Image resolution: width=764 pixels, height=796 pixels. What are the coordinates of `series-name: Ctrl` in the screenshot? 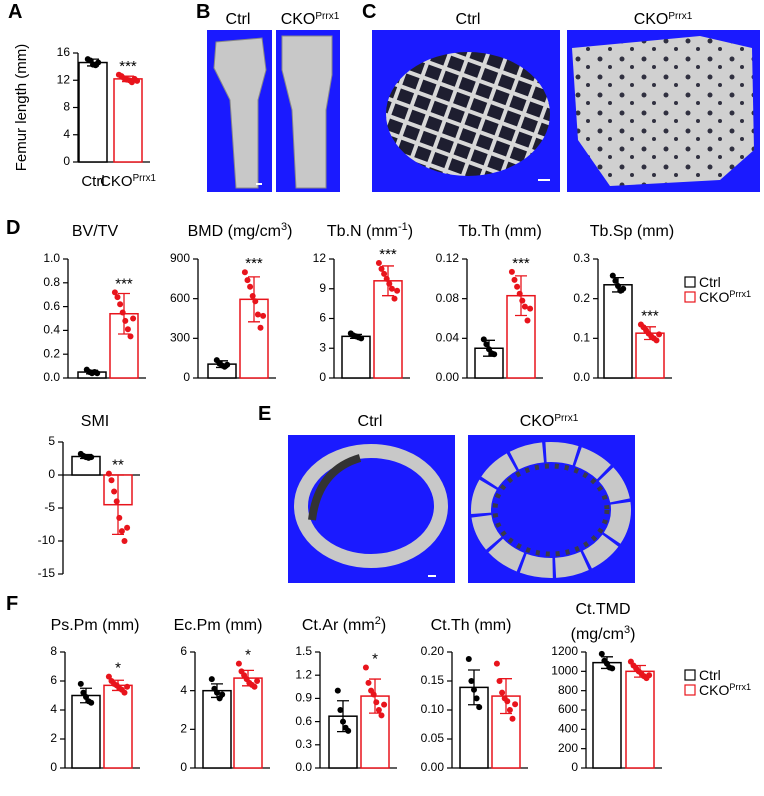 It's located at (92, 181).